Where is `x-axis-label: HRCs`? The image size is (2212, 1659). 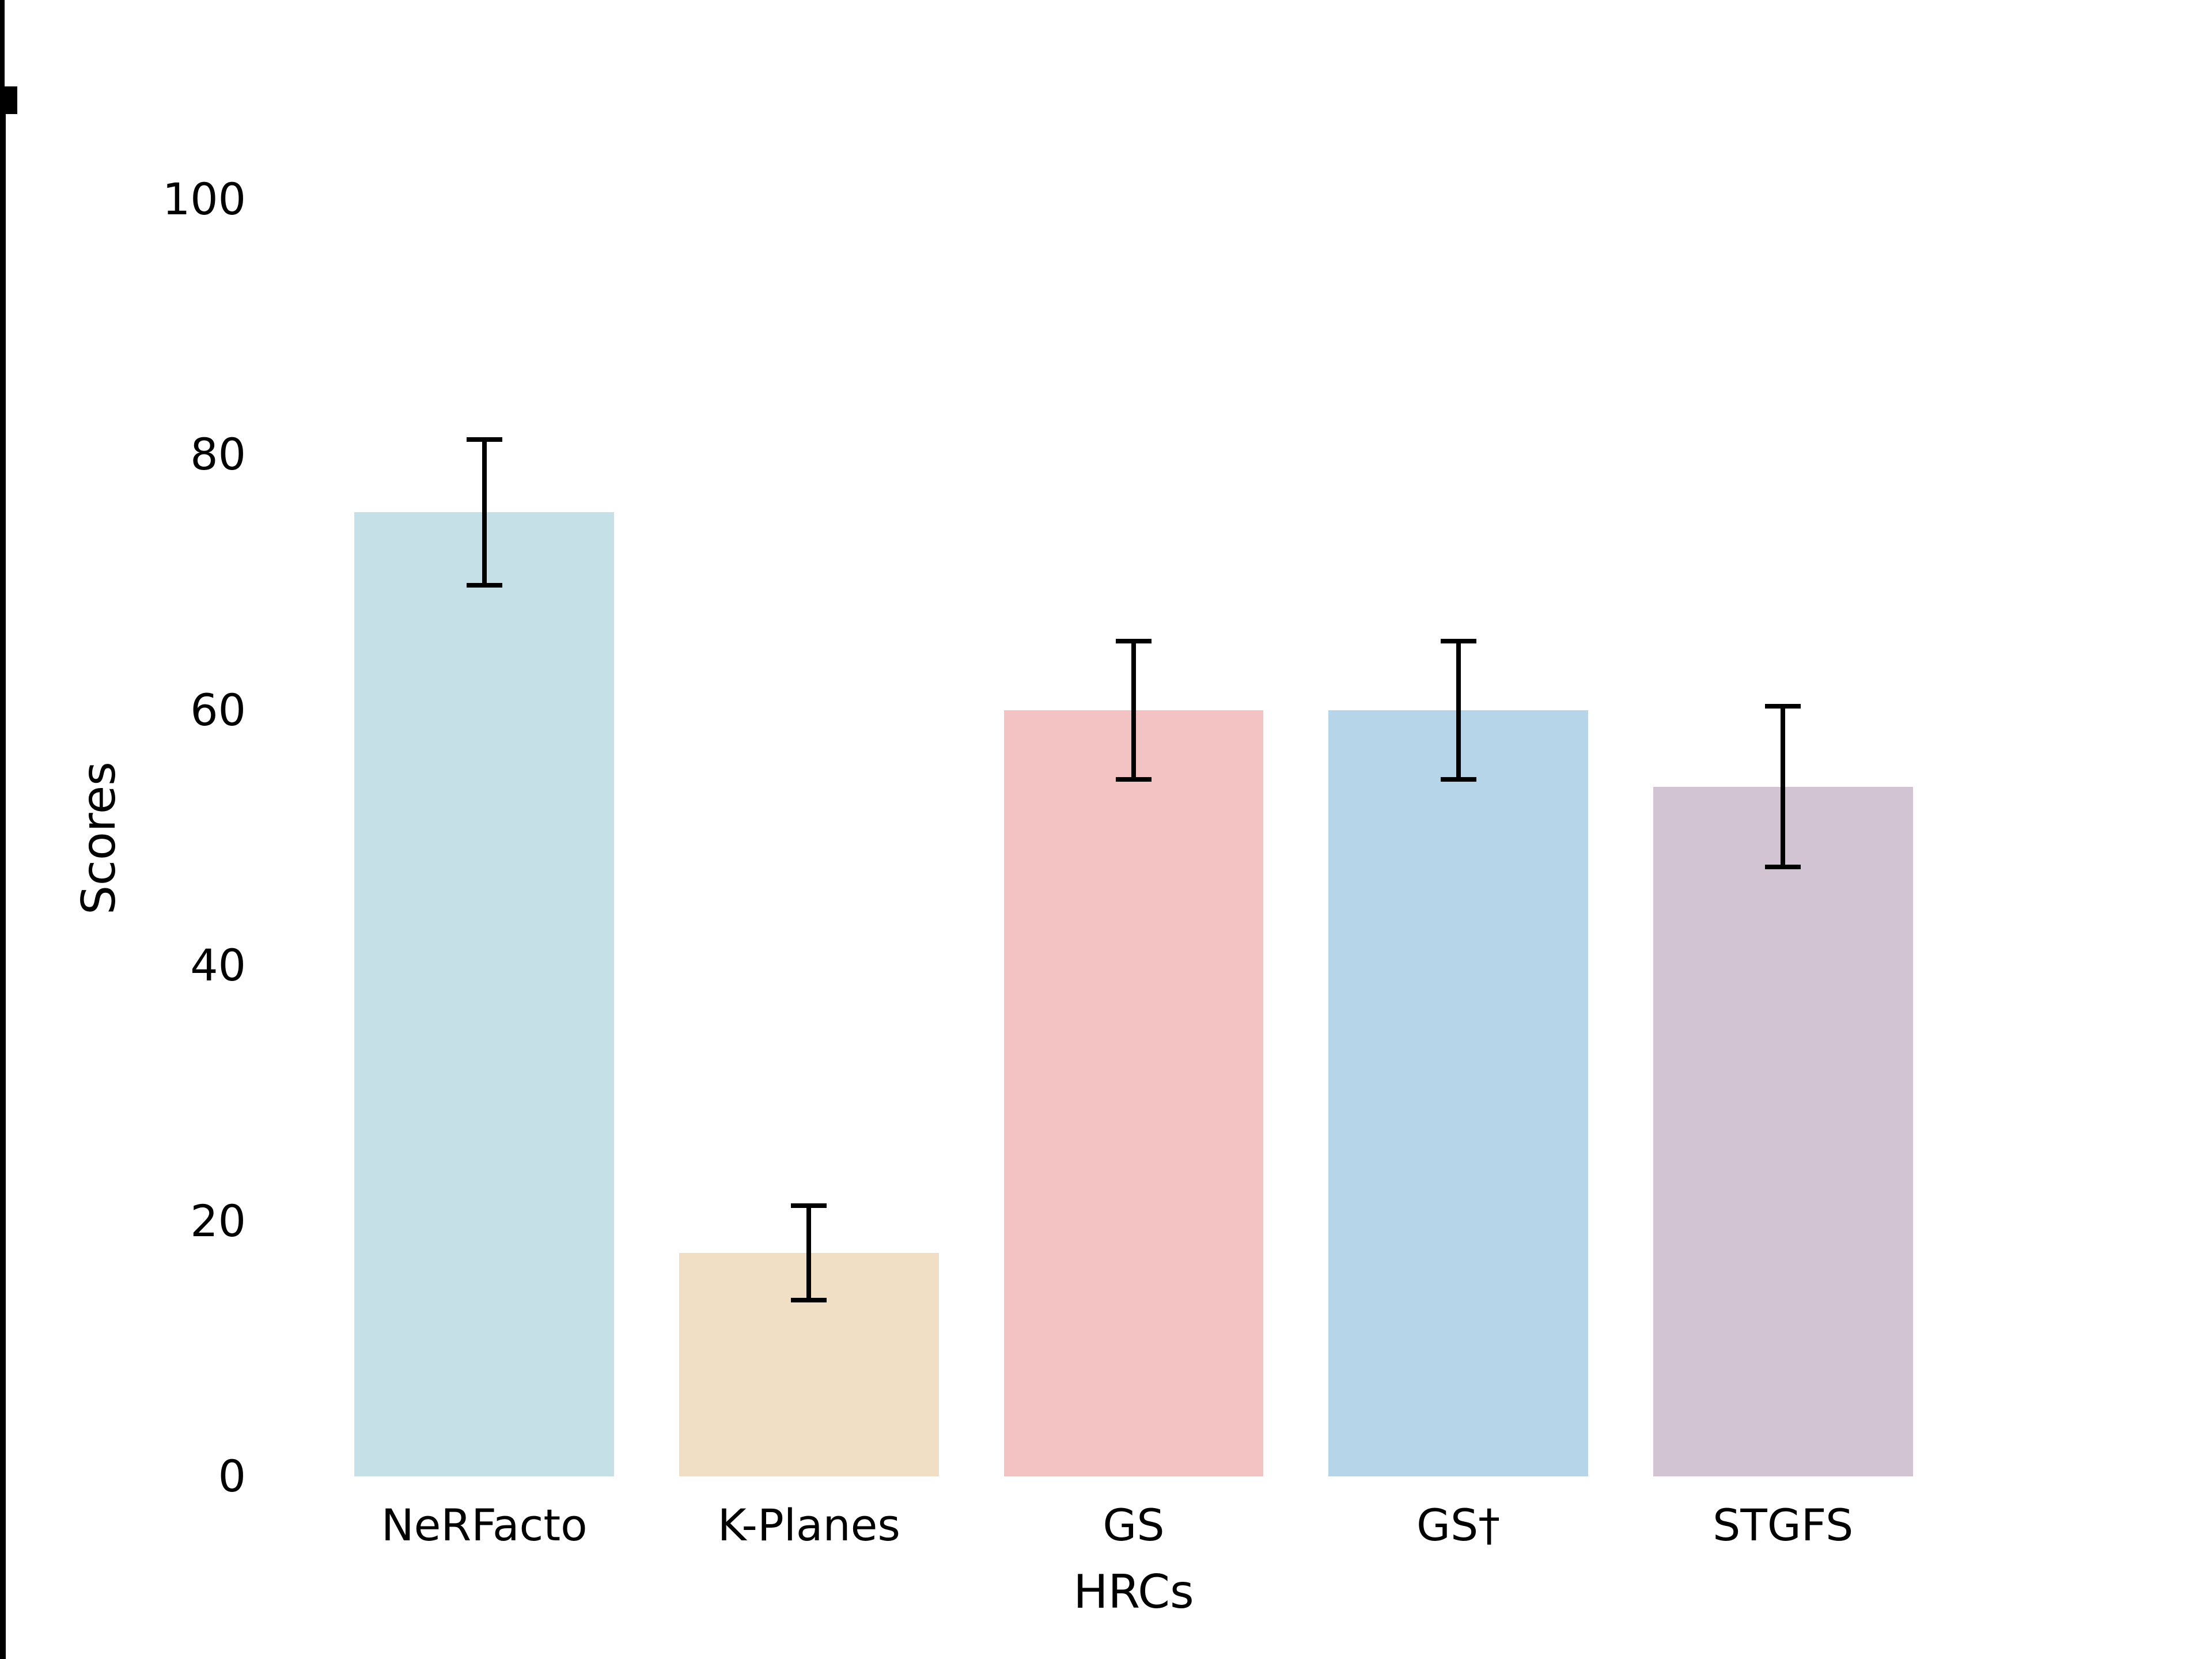
x-axis-label: HRCs is located at coordinates (1133, 1592).